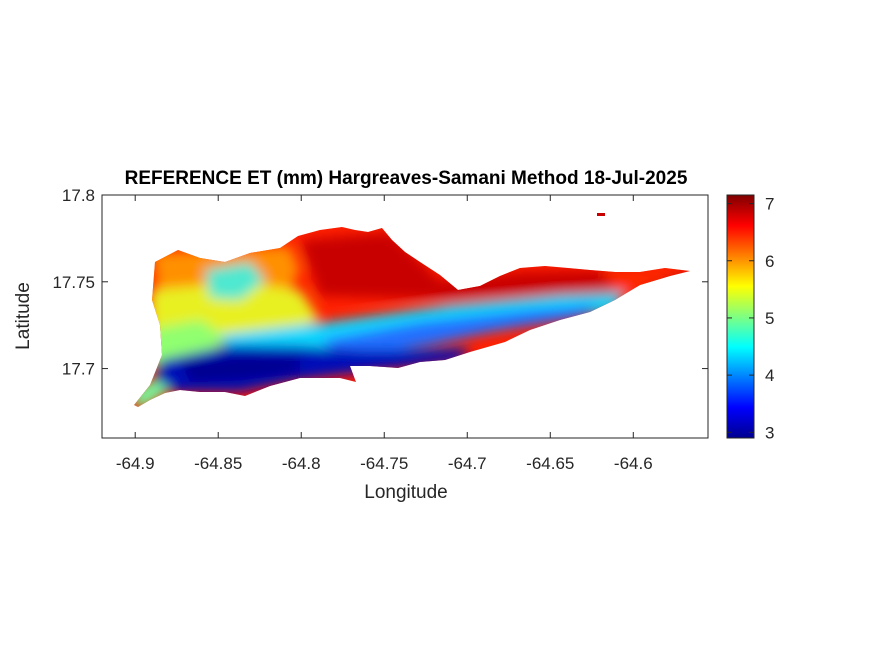 The width and height of the screenshot is (875, 656). What do you see at coordinates (78, 195) in the screenshot?
I see `y-tick-label: 17.8` at bounding box center [78, 195].